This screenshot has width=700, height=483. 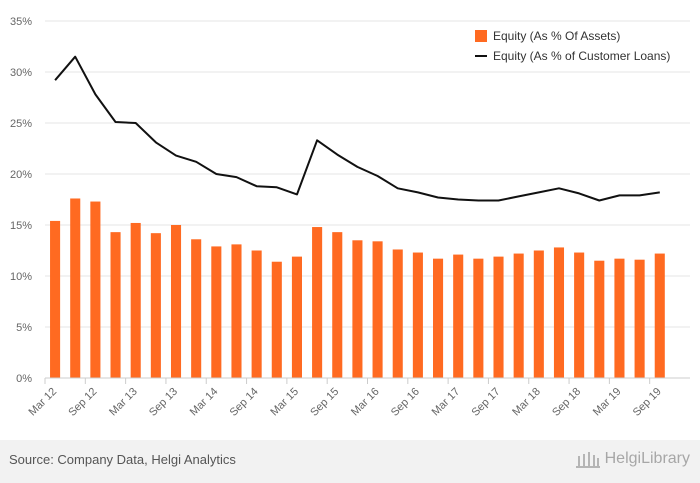 What do you see at coordinates (21, 200) in the screenshot?
I see `y-axis: 0% 5% 10% 15% 20% 25% 30% 35%` at bounding box center [21, 200].